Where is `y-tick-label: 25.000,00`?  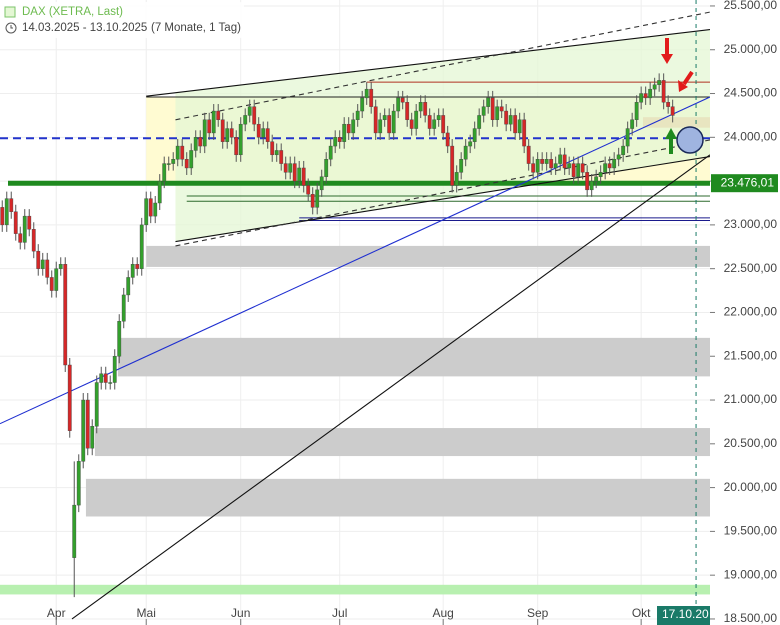
y-tick-label: 25.000,00 is located at coordinates (751, 49).